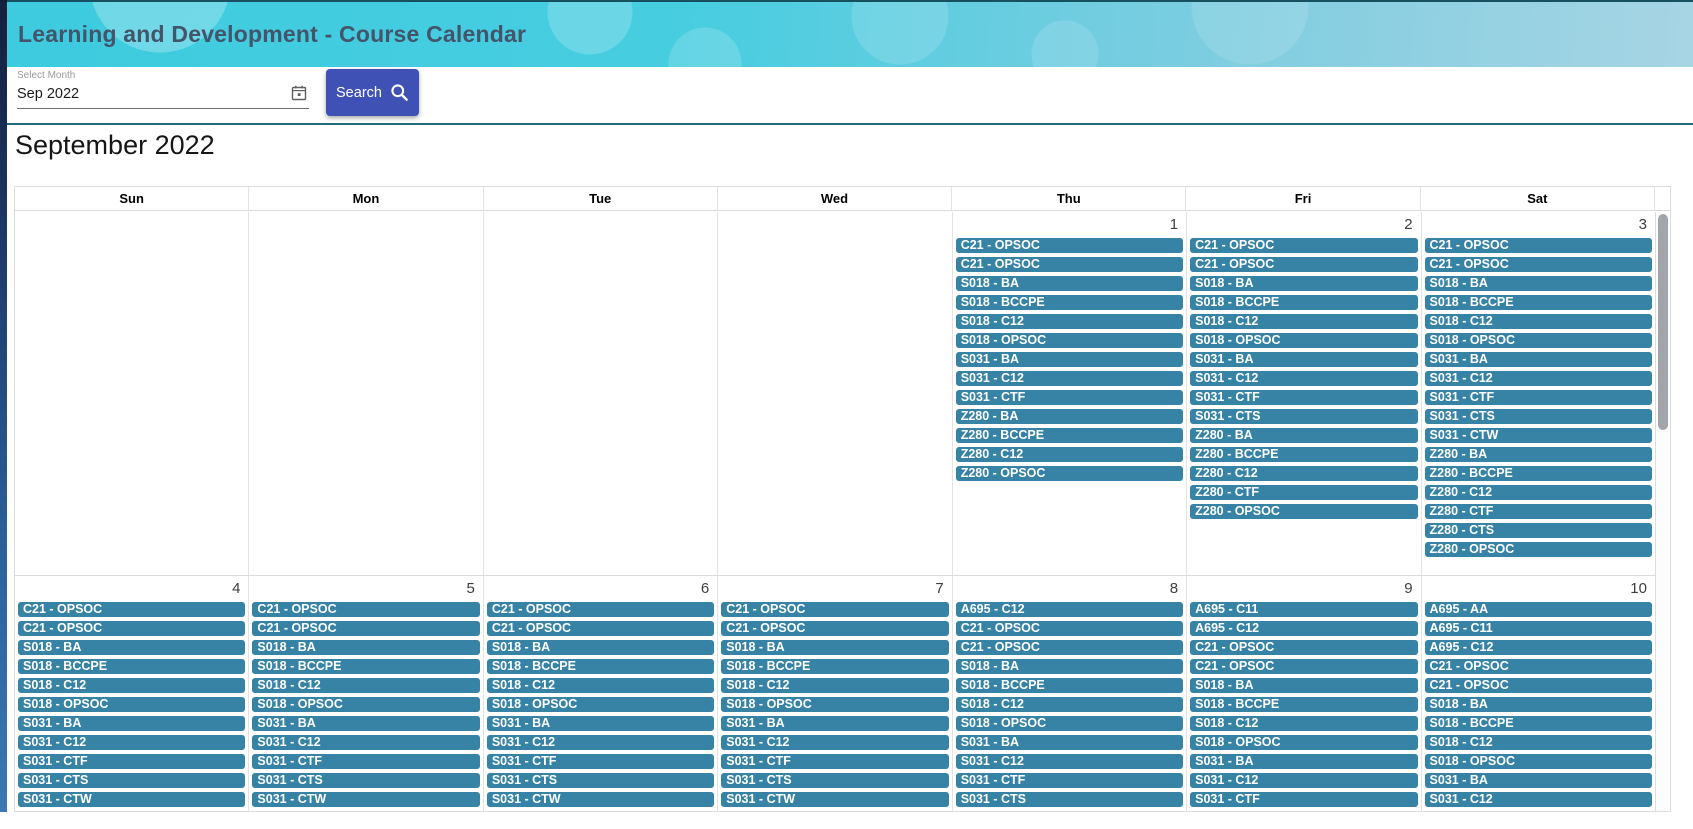 The height and width of the screenshot is (829, 1693). Describe the element at coordinates (1304, 609) in the screenshot. I see `event-chip: A695 - C11` at that location.